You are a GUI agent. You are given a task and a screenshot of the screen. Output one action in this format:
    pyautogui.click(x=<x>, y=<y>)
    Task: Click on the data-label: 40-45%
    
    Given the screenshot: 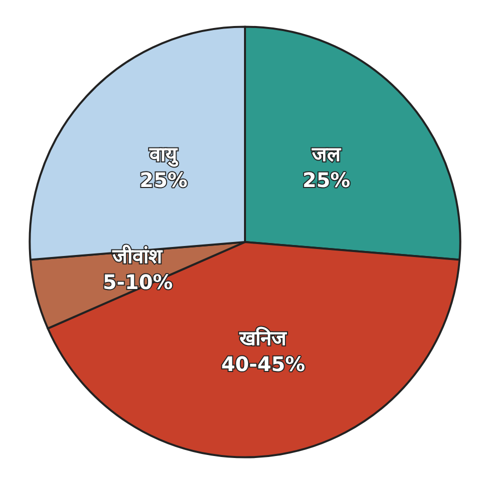 What is the action you would take?
    pyautogui.click(x=263, y=364)
    